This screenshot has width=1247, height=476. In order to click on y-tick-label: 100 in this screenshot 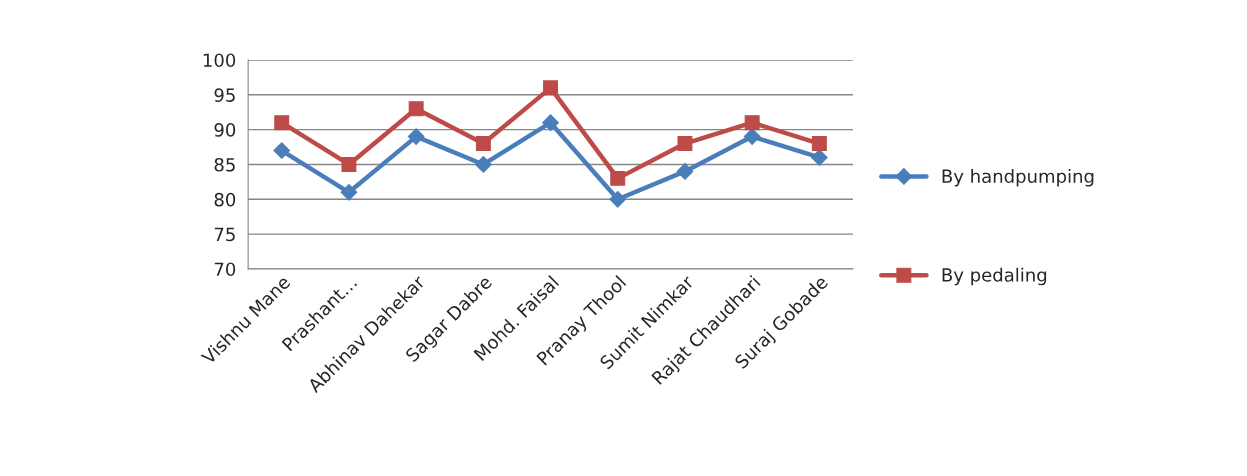, I will do `click(219, 60)`.